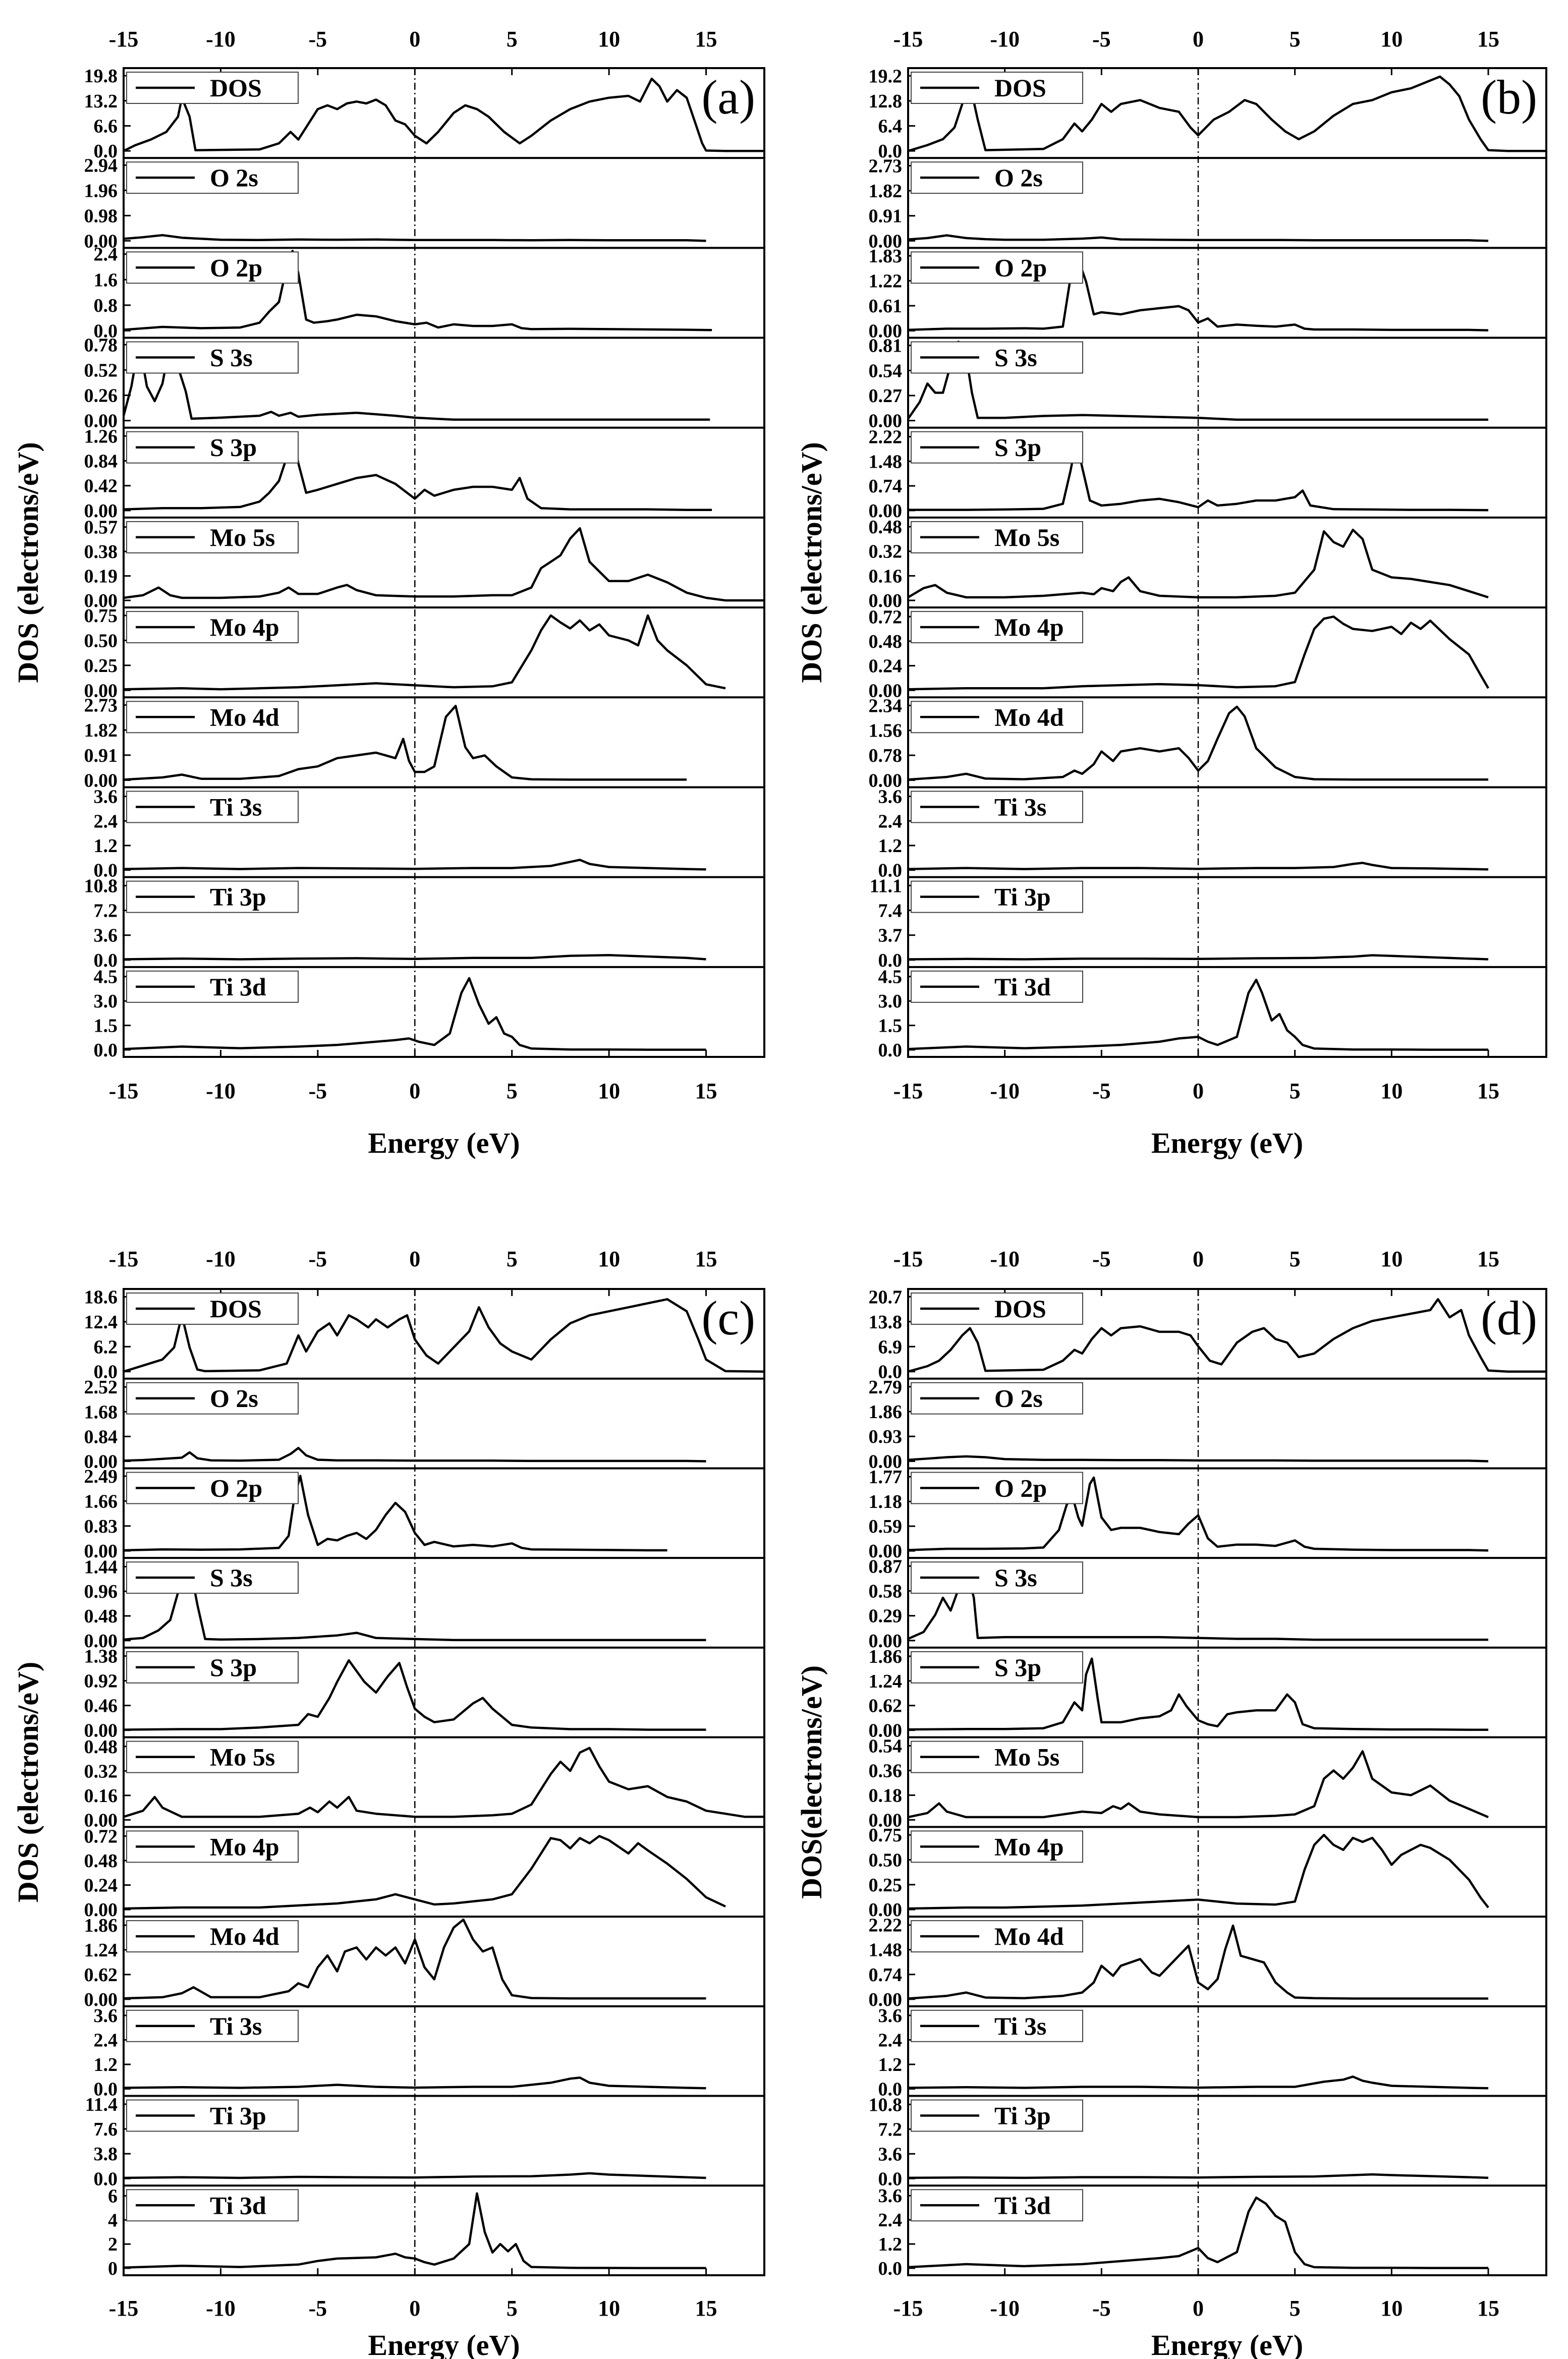  I want to click on y-tick-label: 7.4, so click(890, 910).